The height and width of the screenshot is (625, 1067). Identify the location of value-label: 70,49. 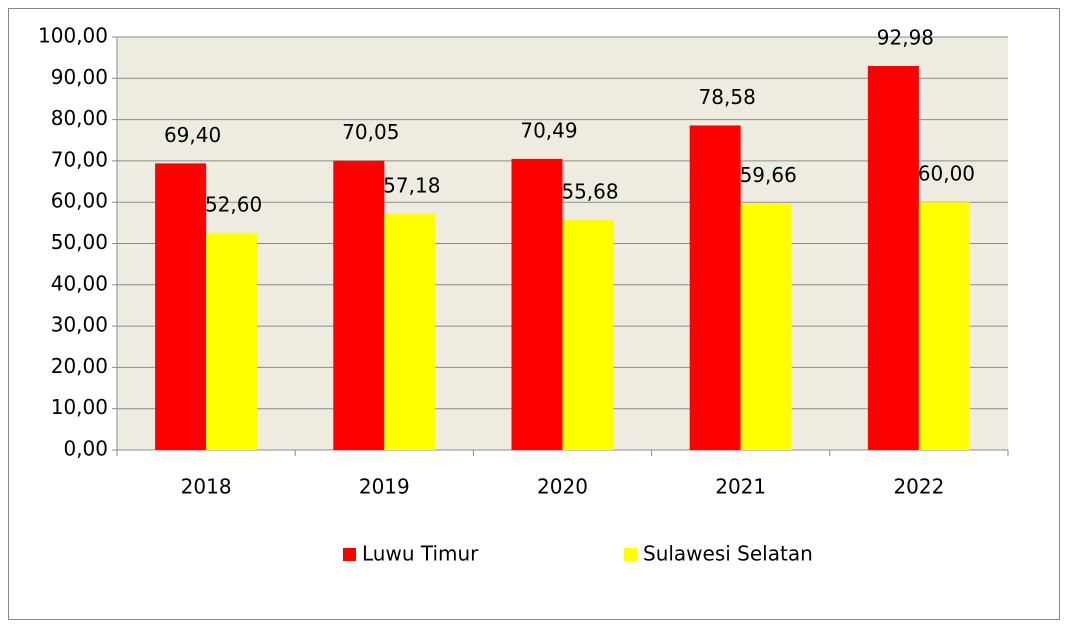
(548, 130).